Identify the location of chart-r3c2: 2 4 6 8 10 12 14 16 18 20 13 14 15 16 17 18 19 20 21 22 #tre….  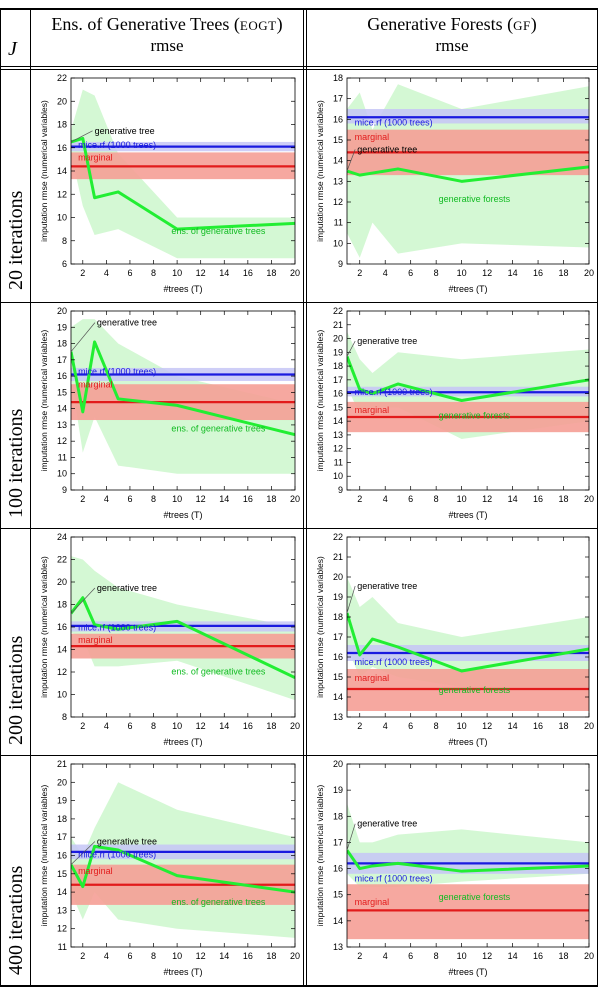
(454, 639).